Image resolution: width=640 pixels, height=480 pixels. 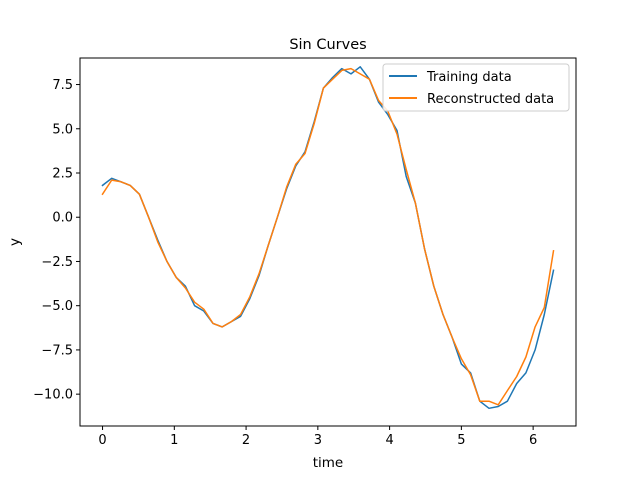 What do you see at coordinates (62, 85) in the screenshot?
I see `y-tick-label: 7.5` at bounding box center [62, 85].